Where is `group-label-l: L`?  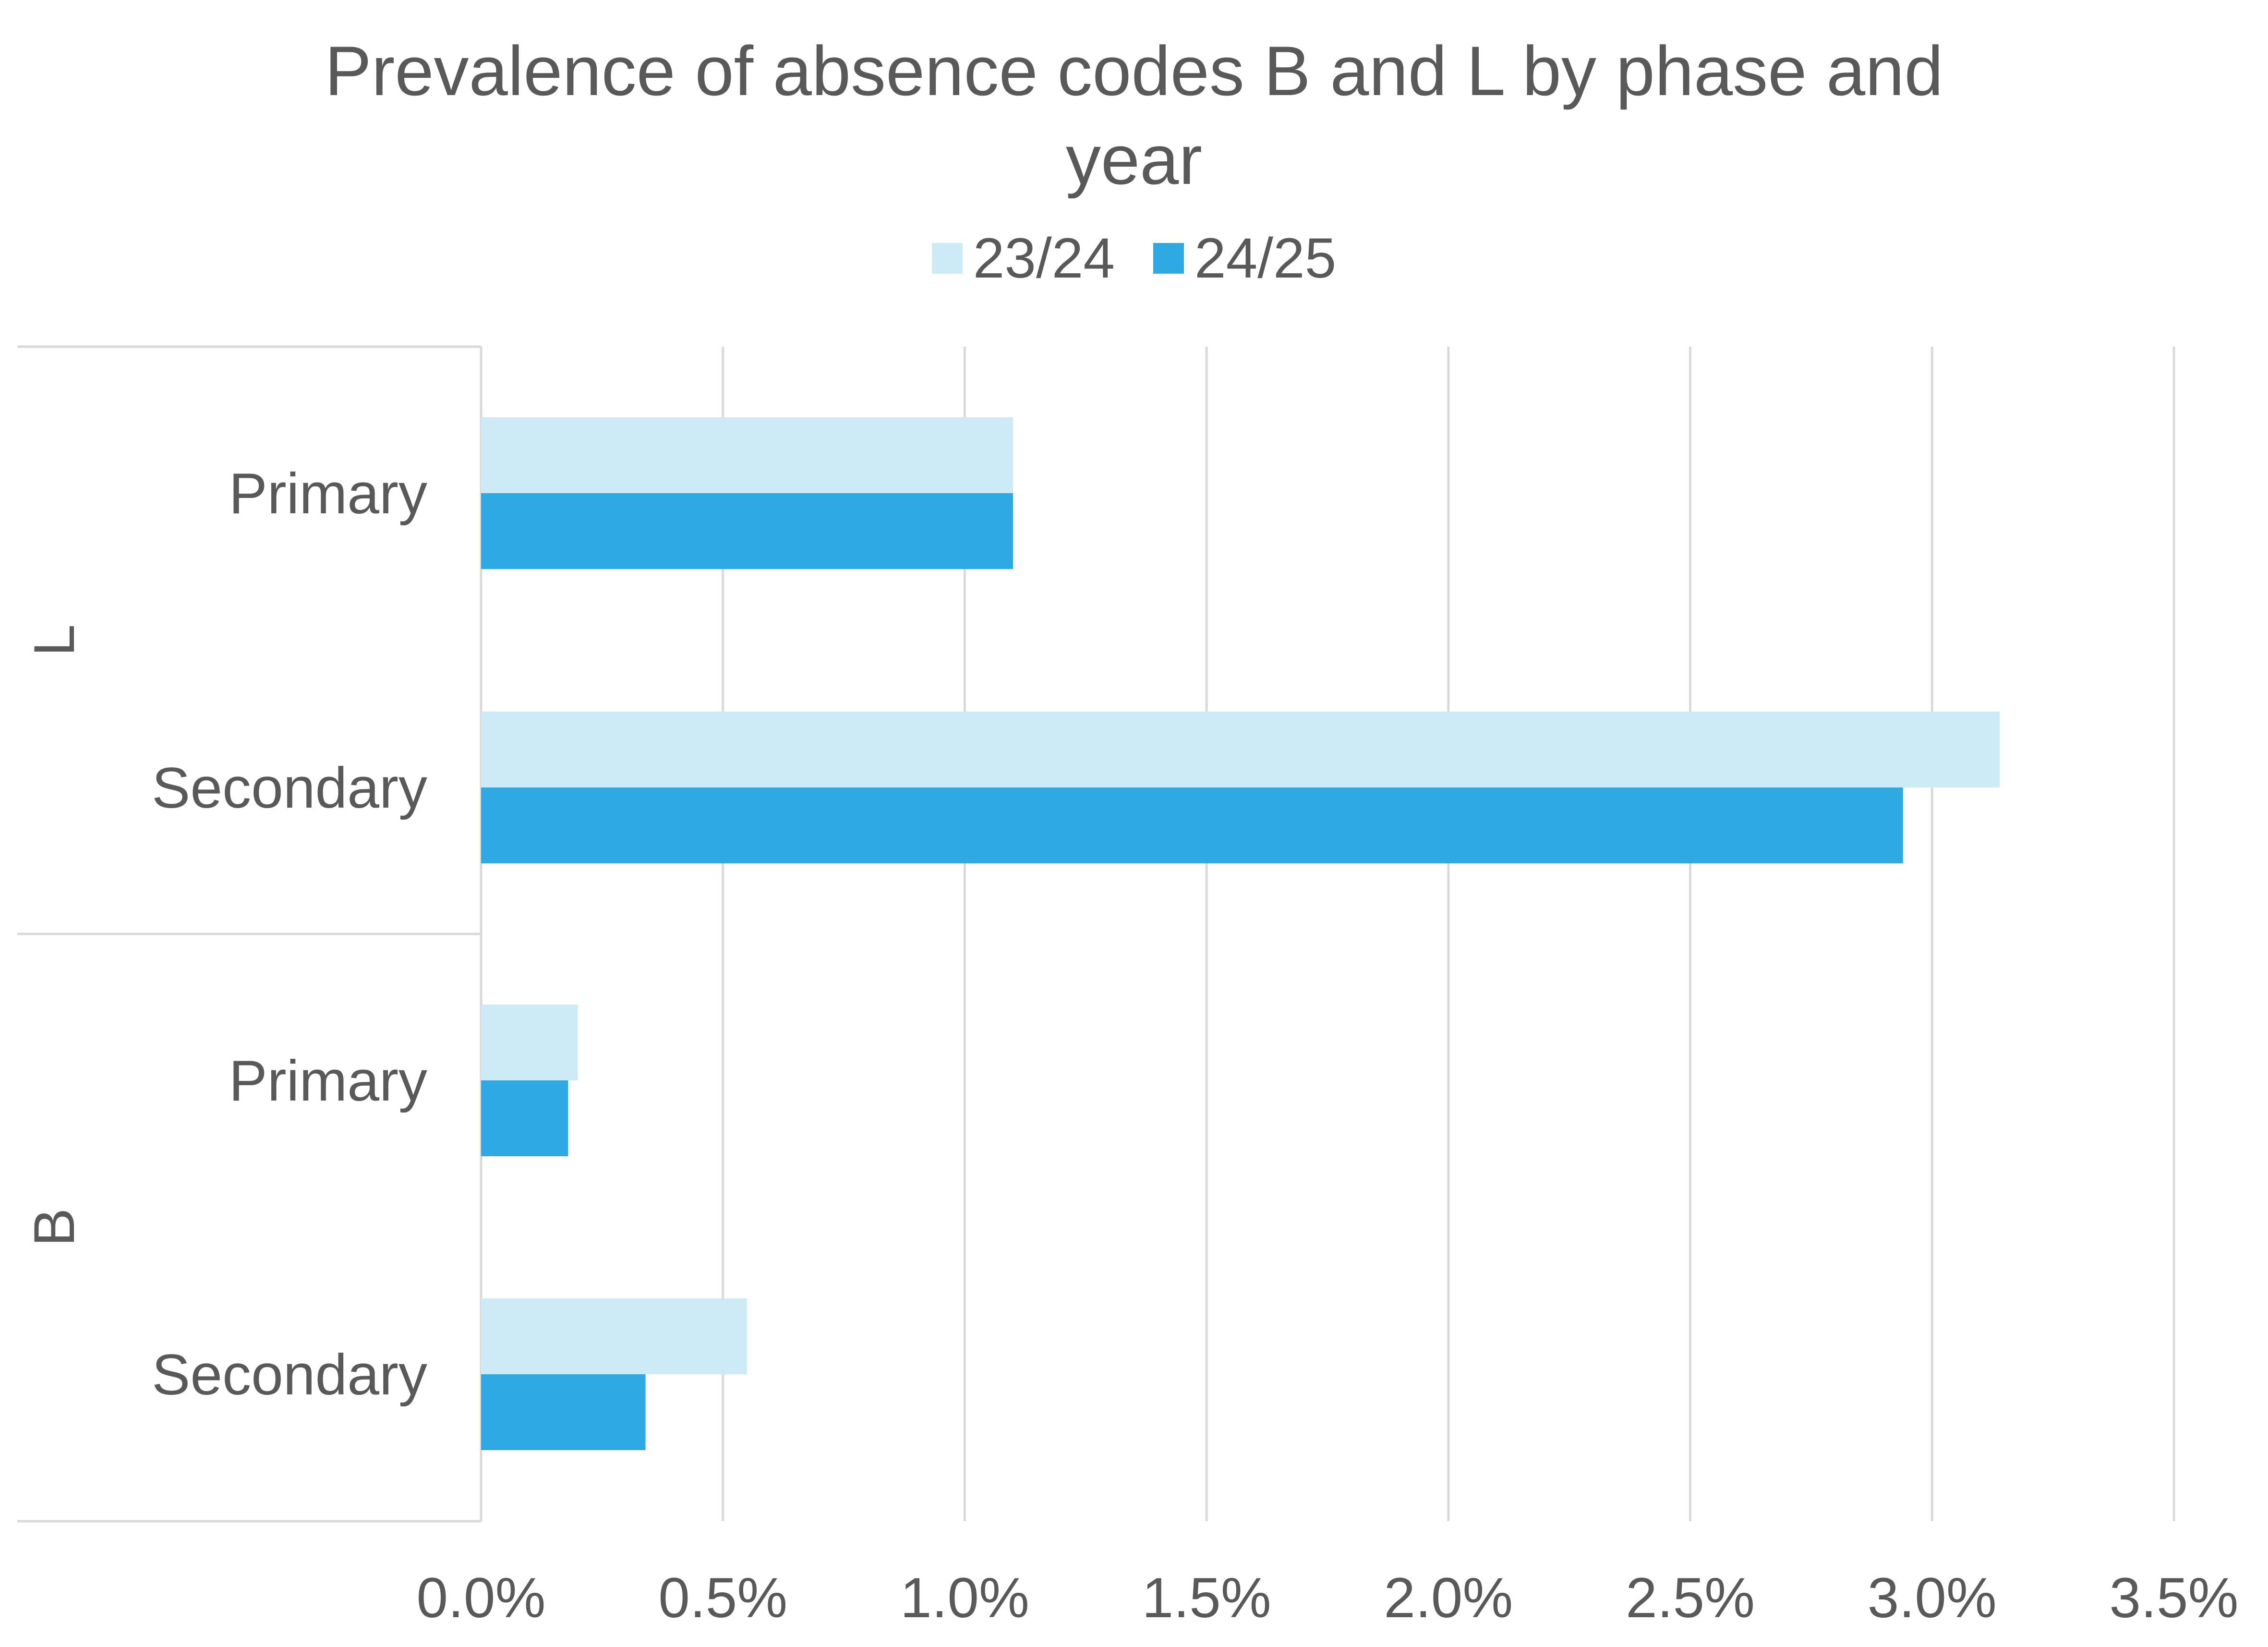
group-label-l: L is located at coordinates (54, 640).